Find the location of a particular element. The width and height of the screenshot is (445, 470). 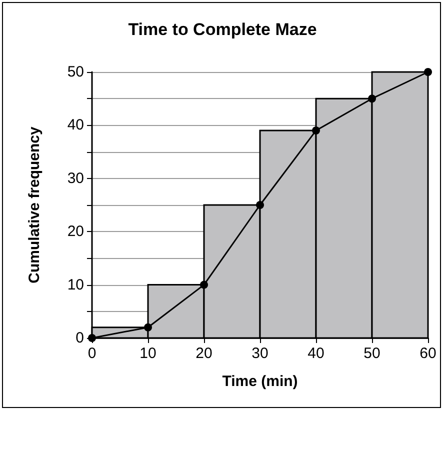

x-tick-label: 50 is located at coordinates (372, 353).